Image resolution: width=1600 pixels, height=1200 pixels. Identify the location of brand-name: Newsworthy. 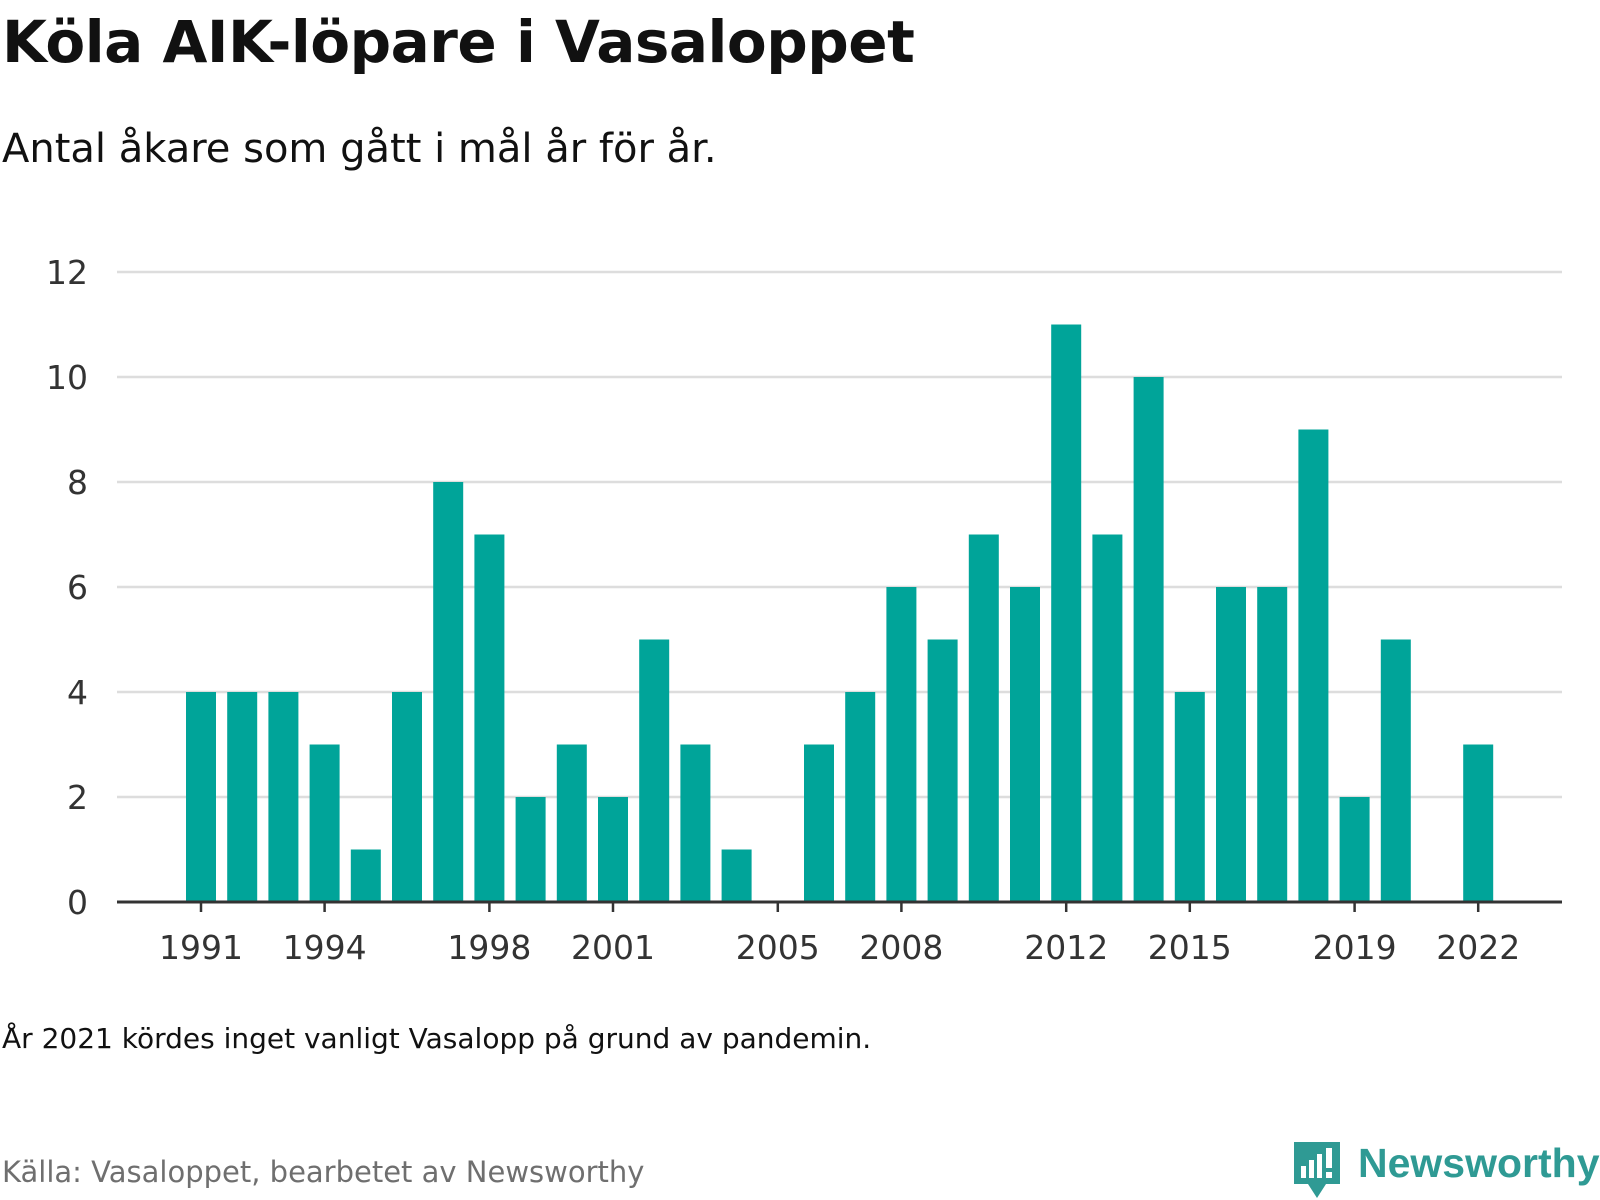
(1479, 1163).